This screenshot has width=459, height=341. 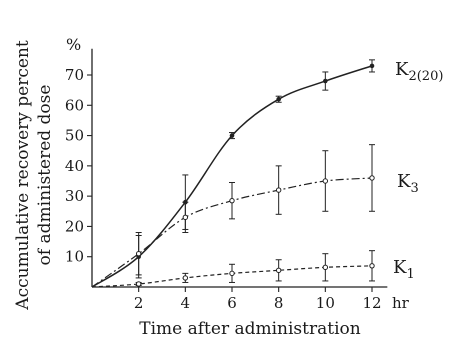 What do you see at coordinates (139, 303) in the screenshot?
I see `x-tick-label: 2` at bounding box center [139, 303].